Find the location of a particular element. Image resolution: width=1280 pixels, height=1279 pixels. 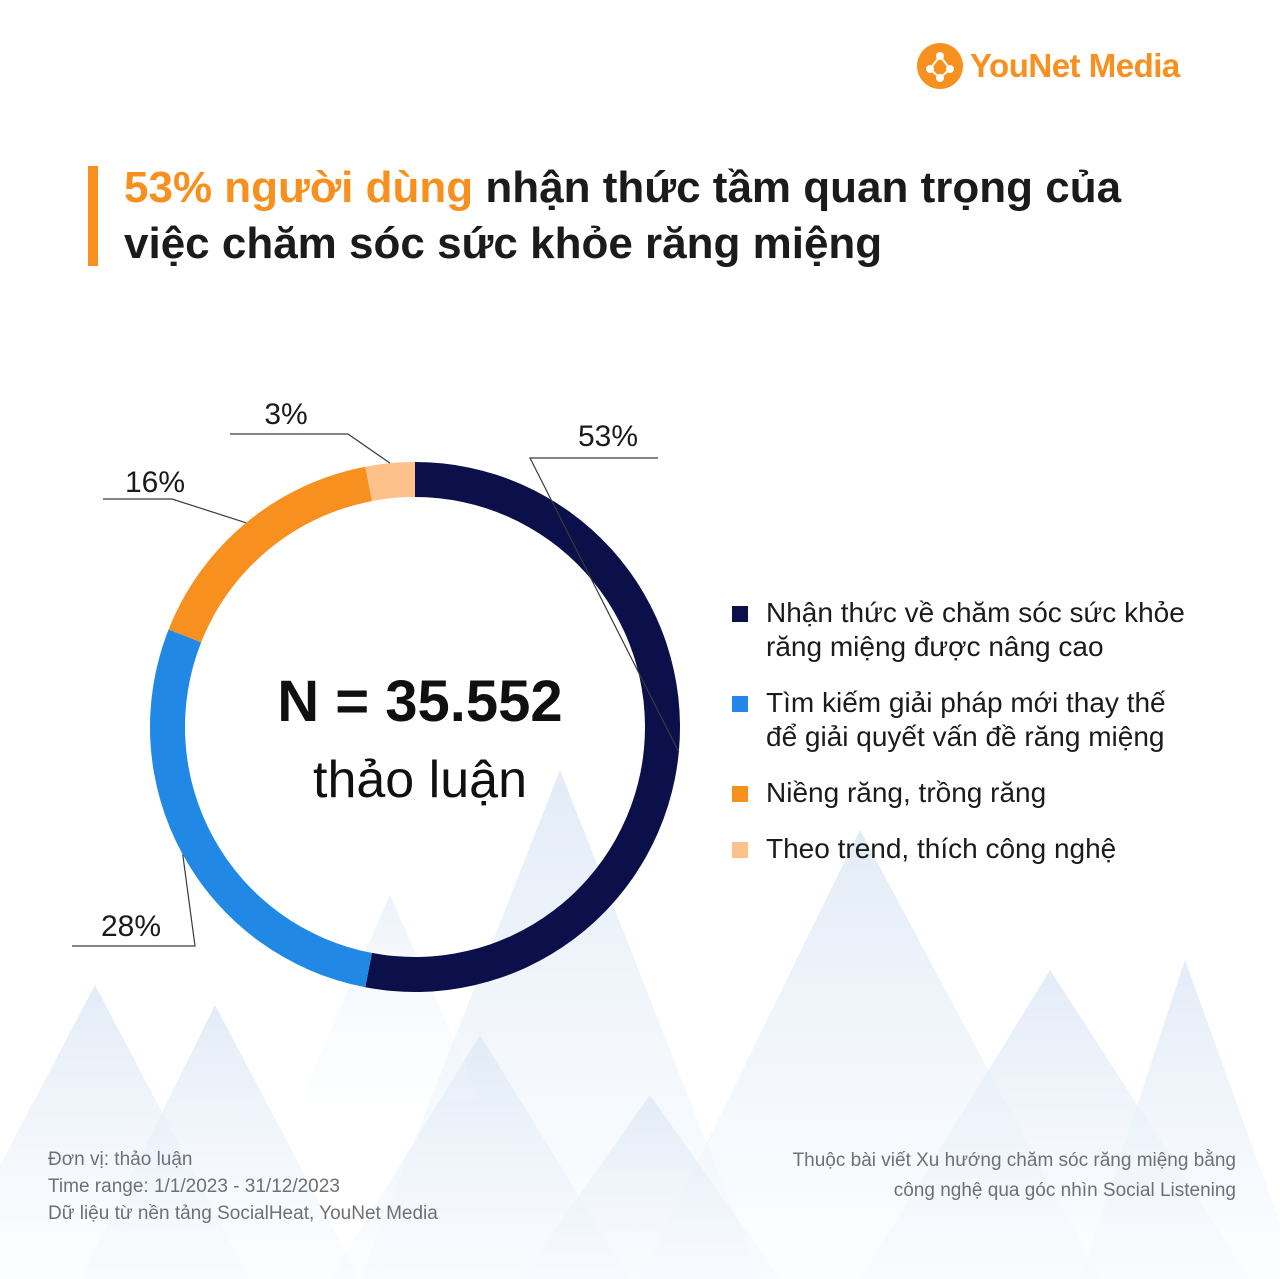

data-label: 53% is located at coordinates (608, 436).